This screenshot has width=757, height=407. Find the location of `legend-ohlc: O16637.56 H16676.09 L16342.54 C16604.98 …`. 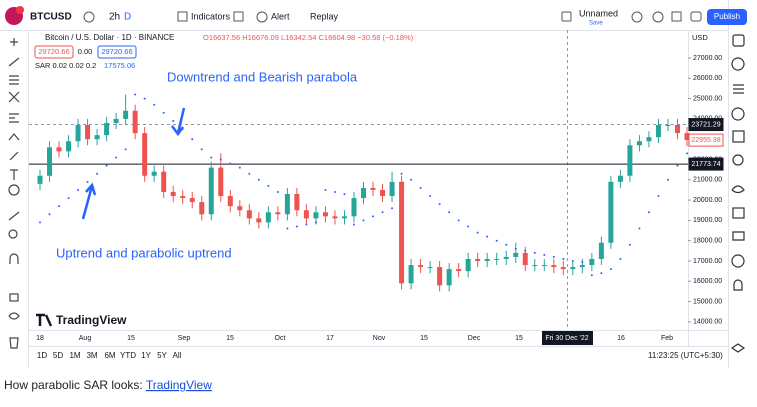

legend-ohlc: O16637.56 H16676.09 L16342.54 C16604.98 … is located at coordinates (308, 37).